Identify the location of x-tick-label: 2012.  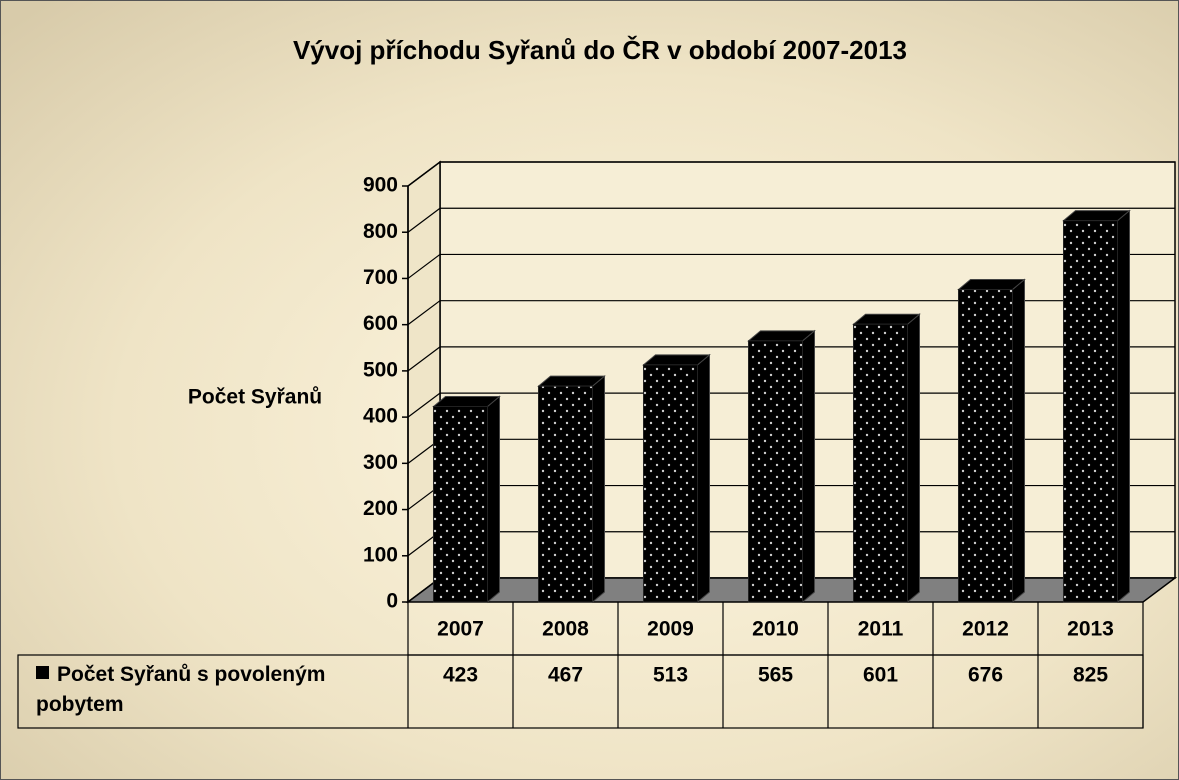
(985, 629).